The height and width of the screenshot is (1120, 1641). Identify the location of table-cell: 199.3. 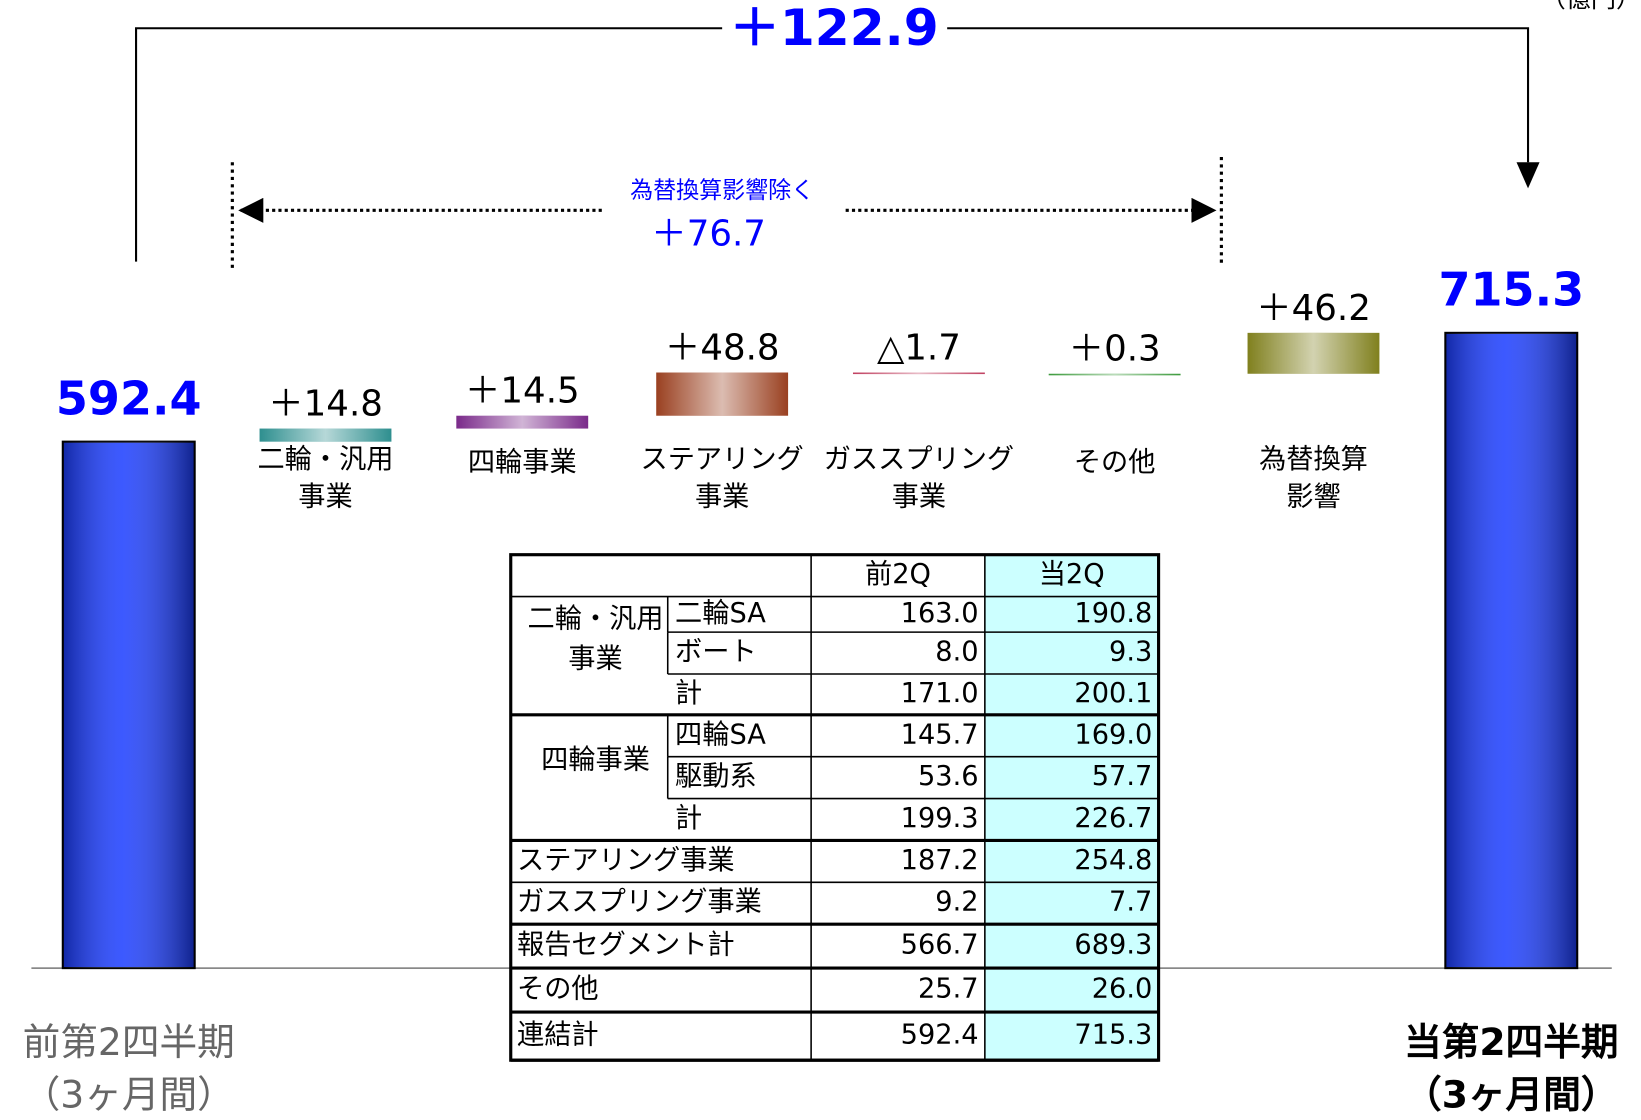
(940, 818).